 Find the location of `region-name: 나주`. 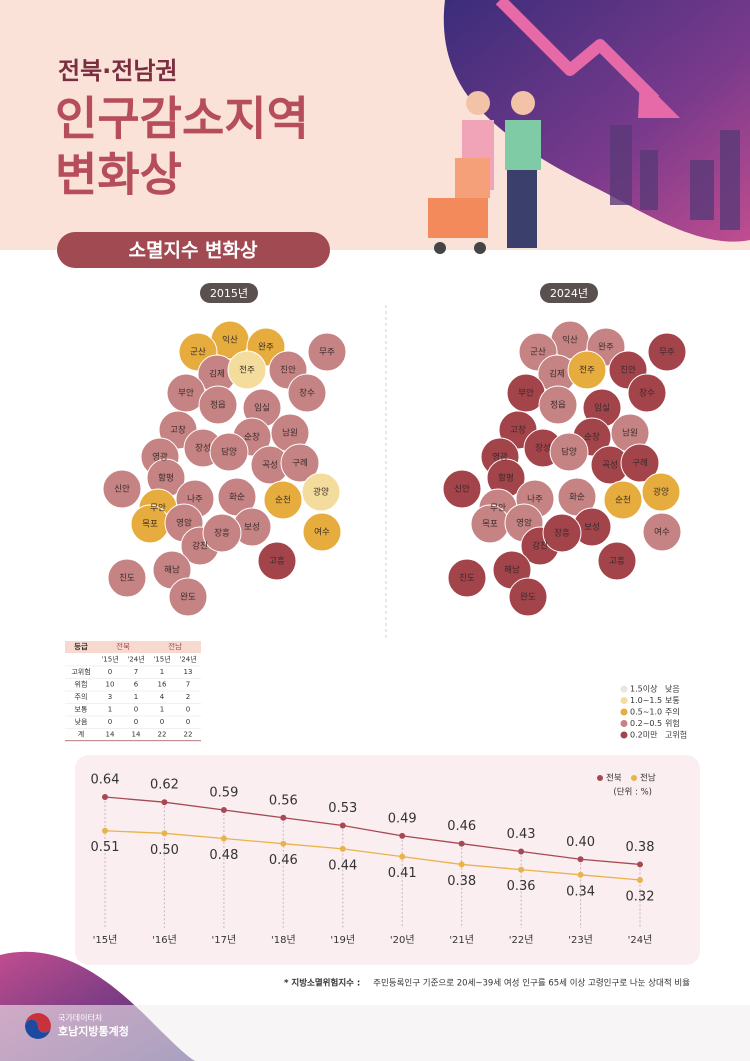

region-name: 나주 is located at coordinates (535, 500).